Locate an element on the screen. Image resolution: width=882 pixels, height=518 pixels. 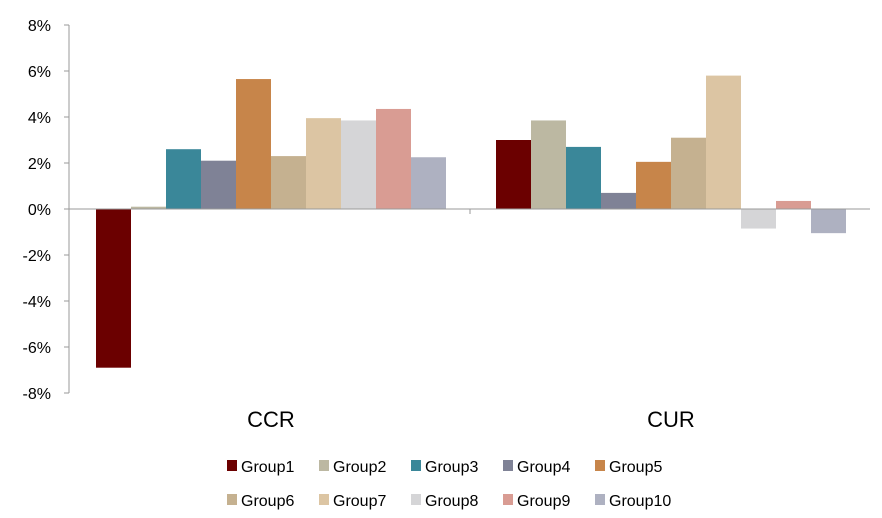
legend-swatch-group3 is located at coordinates (416, 465).